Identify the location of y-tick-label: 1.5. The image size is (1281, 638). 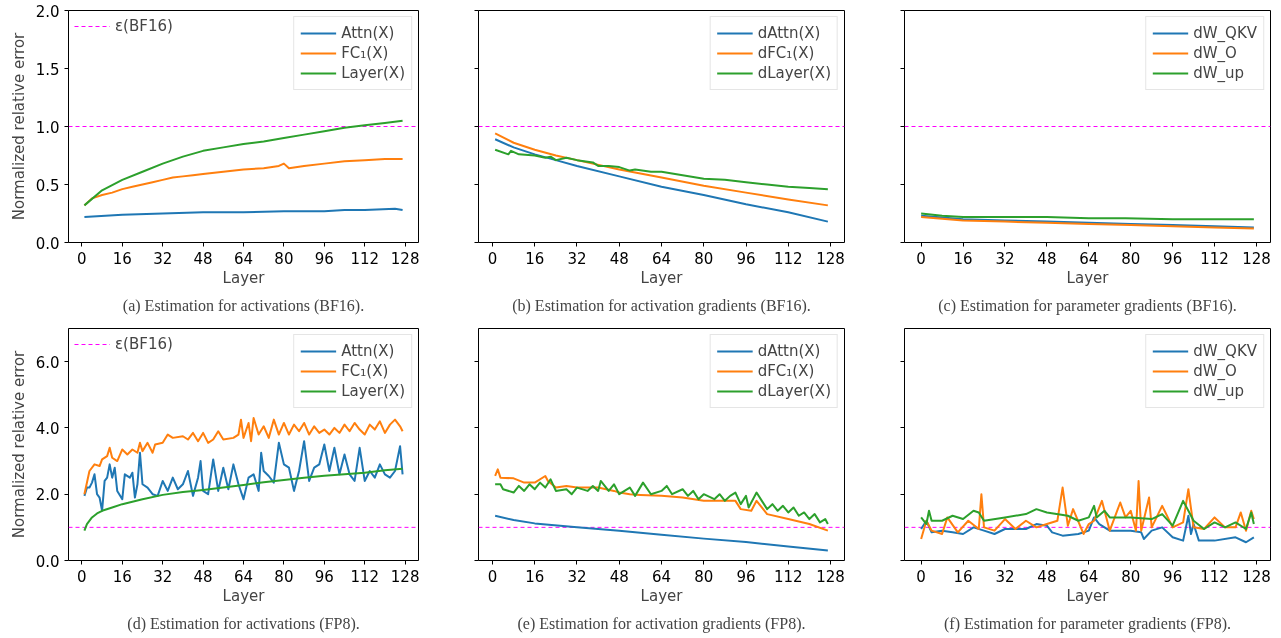
(47, 69).